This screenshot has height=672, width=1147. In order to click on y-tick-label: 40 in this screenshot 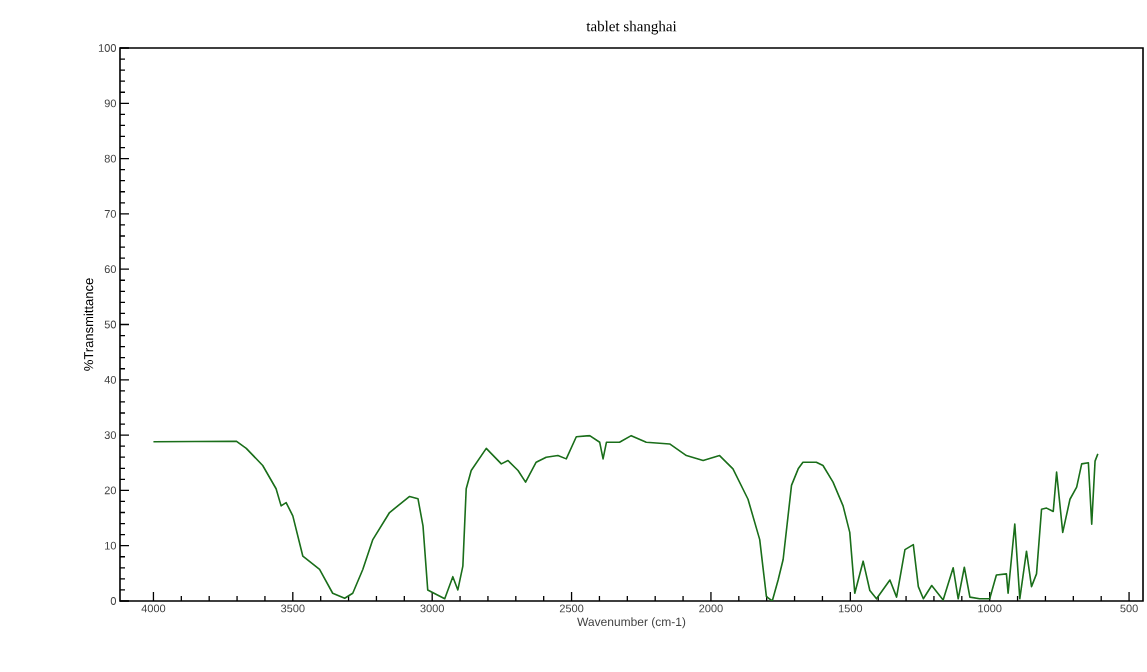, I will do `click(110, 379)`.